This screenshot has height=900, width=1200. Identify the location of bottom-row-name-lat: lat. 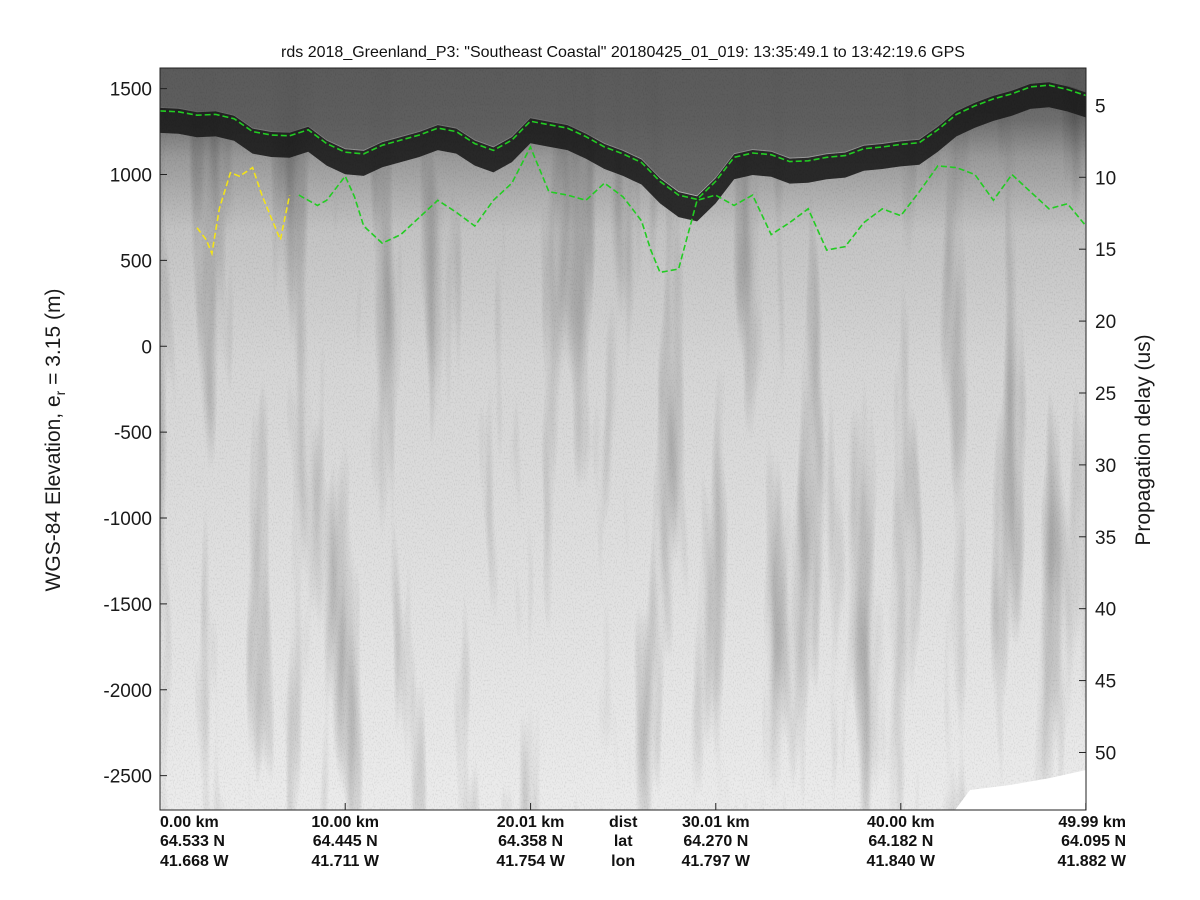
(623, 841).